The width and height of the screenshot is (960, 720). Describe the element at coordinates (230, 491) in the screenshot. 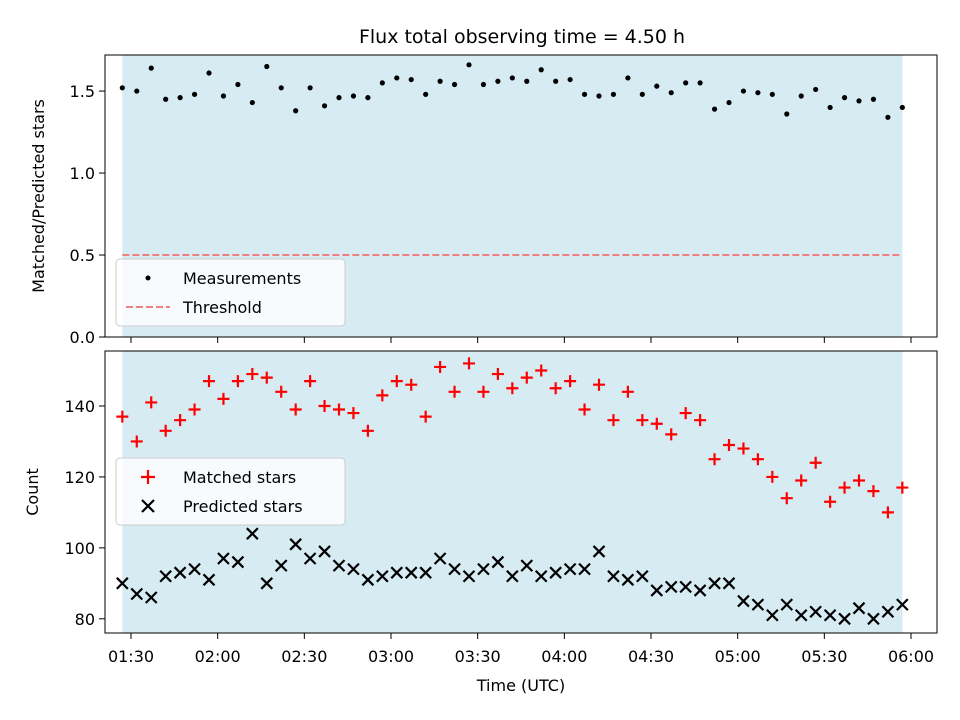

I see `bottom-legend-box` at that location.